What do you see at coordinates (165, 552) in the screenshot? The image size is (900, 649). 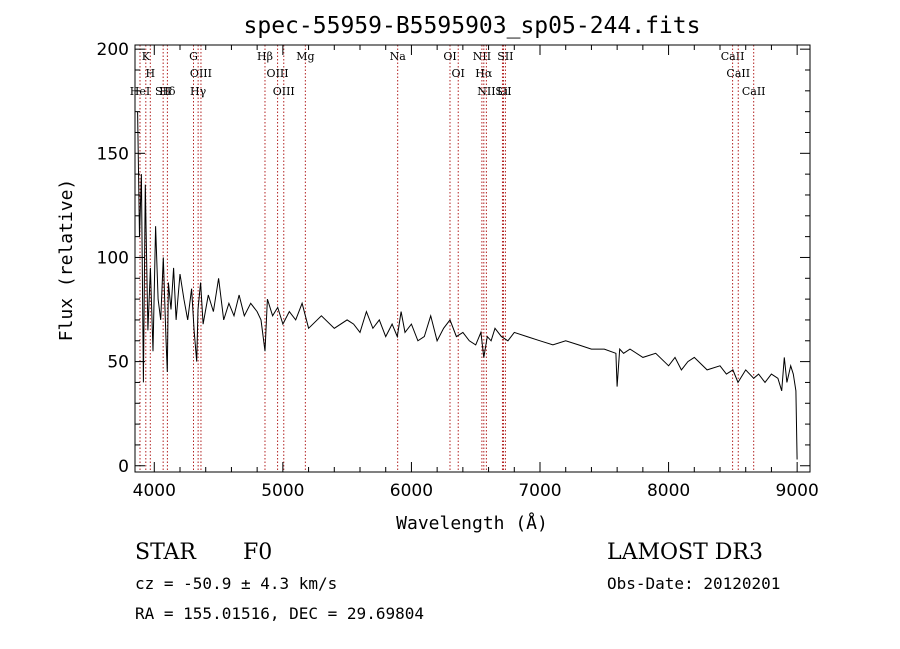 I see `object-class: STAR` at bounding box center [165, 552].